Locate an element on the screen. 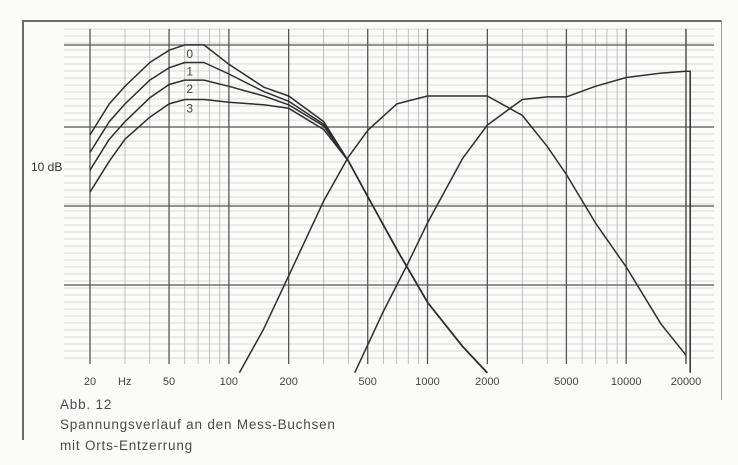  x-tick-label: 200 is located at coordinates (288, 382).